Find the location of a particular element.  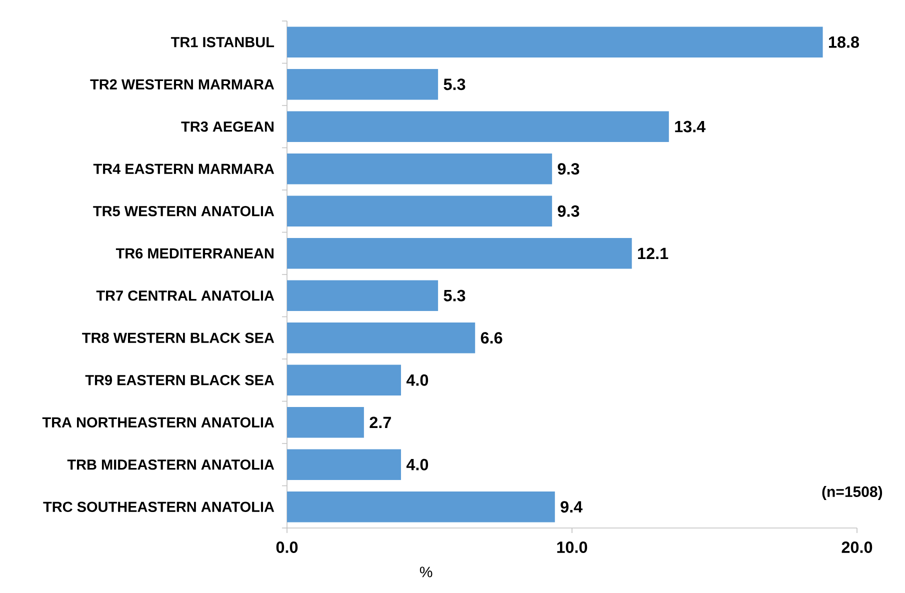

data-label: 9.4 is located at coordinates (571, 507).